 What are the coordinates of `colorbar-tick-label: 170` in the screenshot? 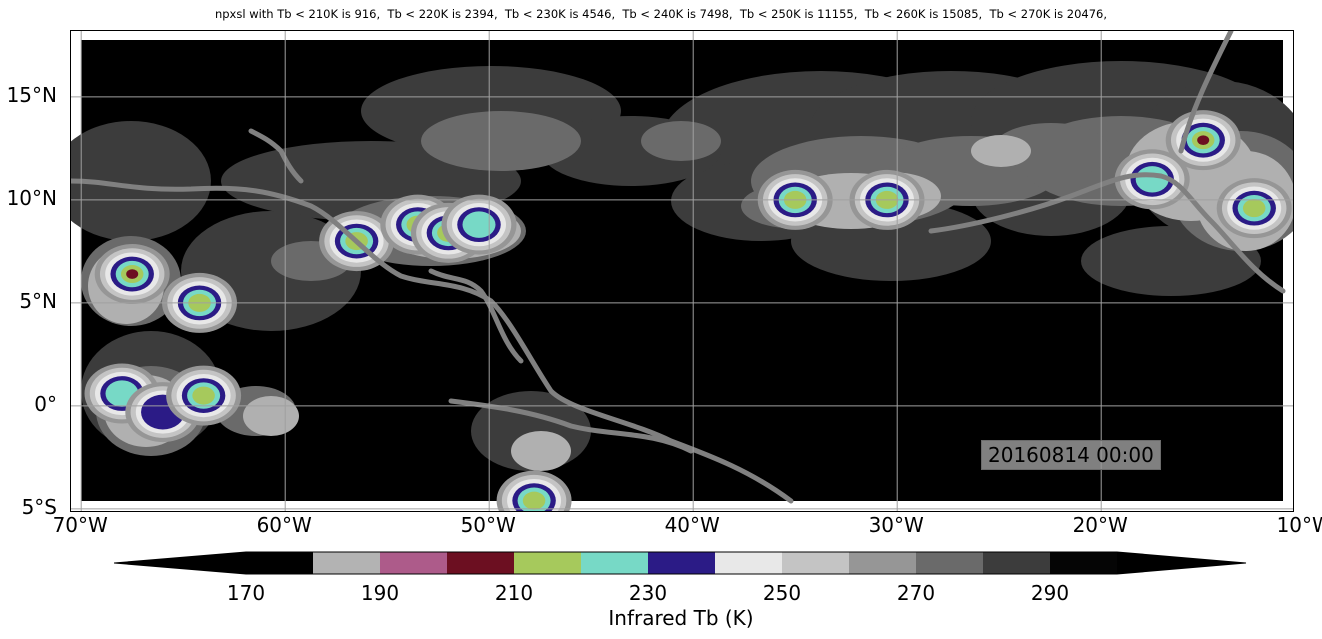 It's located at (246, 593).